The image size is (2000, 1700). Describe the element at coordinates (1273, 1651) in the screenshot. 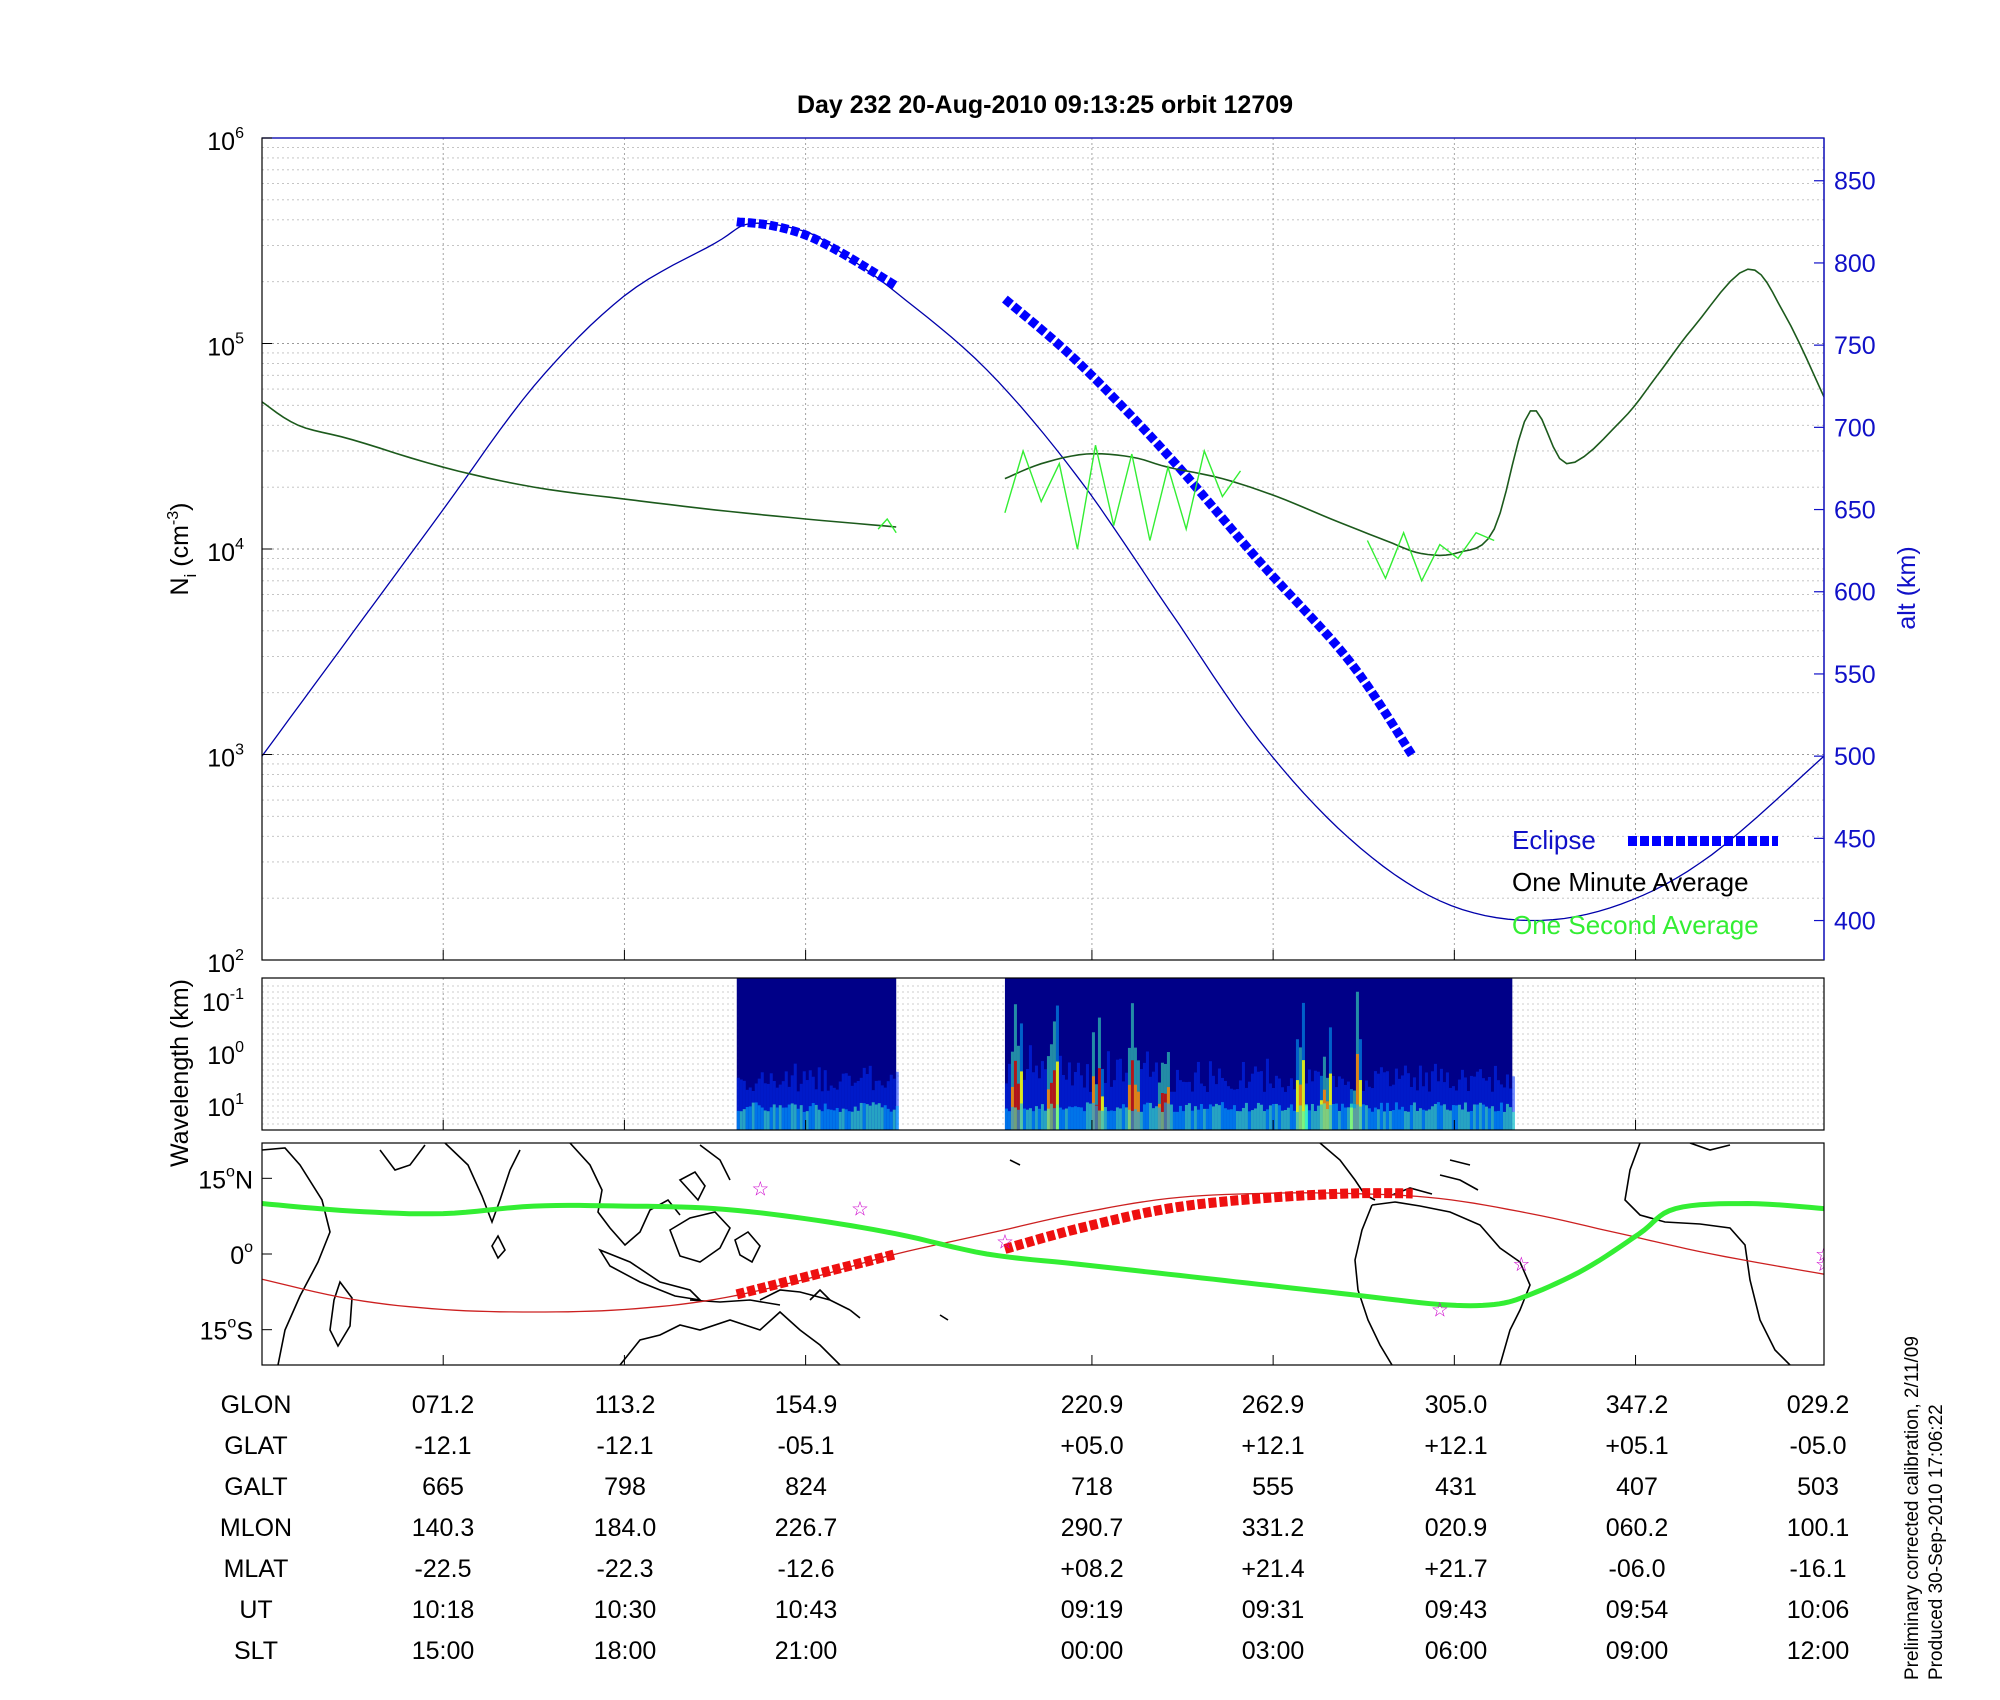

I see `table-cell: 03:00` at that location.